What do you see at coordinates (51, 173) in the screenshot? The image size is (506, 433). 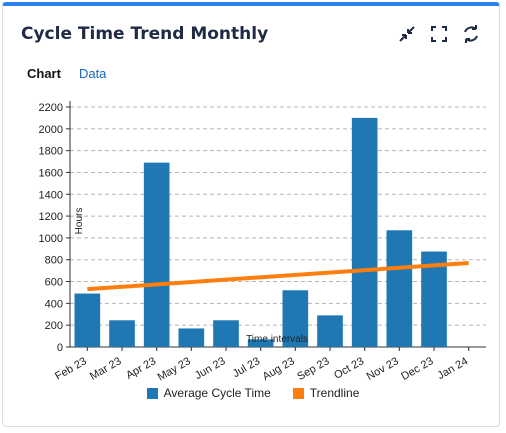 I see `y-tick-label: 1600` at bounding box center [51, 173].